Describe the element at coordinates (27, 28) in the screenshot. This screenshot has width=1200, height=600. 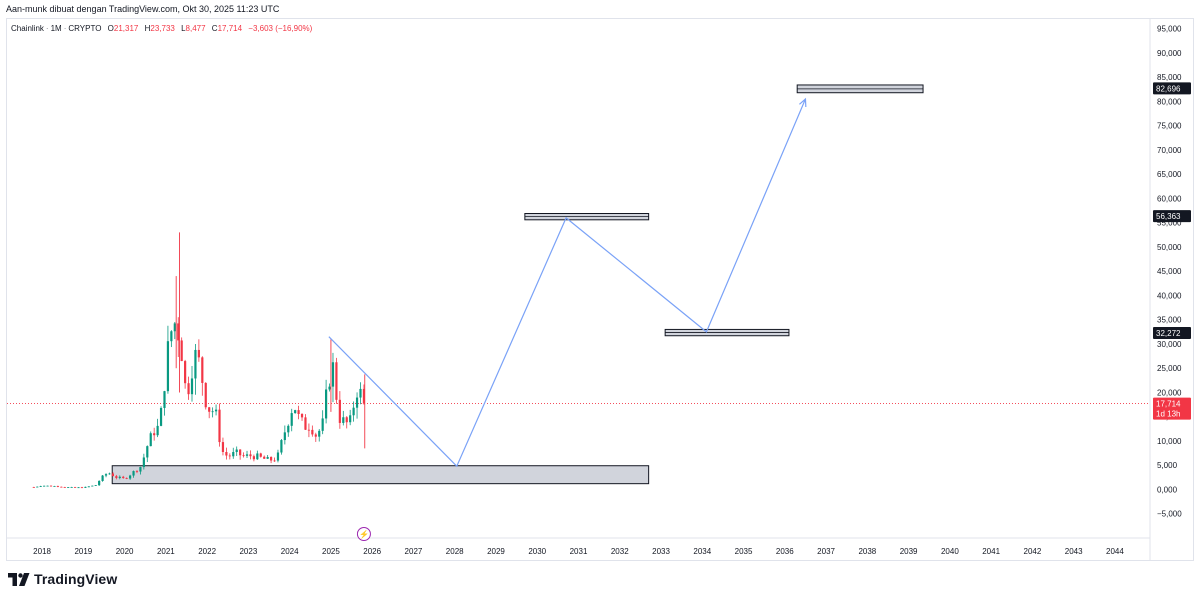
I see `legend-symbol: Chainlink` at that location.